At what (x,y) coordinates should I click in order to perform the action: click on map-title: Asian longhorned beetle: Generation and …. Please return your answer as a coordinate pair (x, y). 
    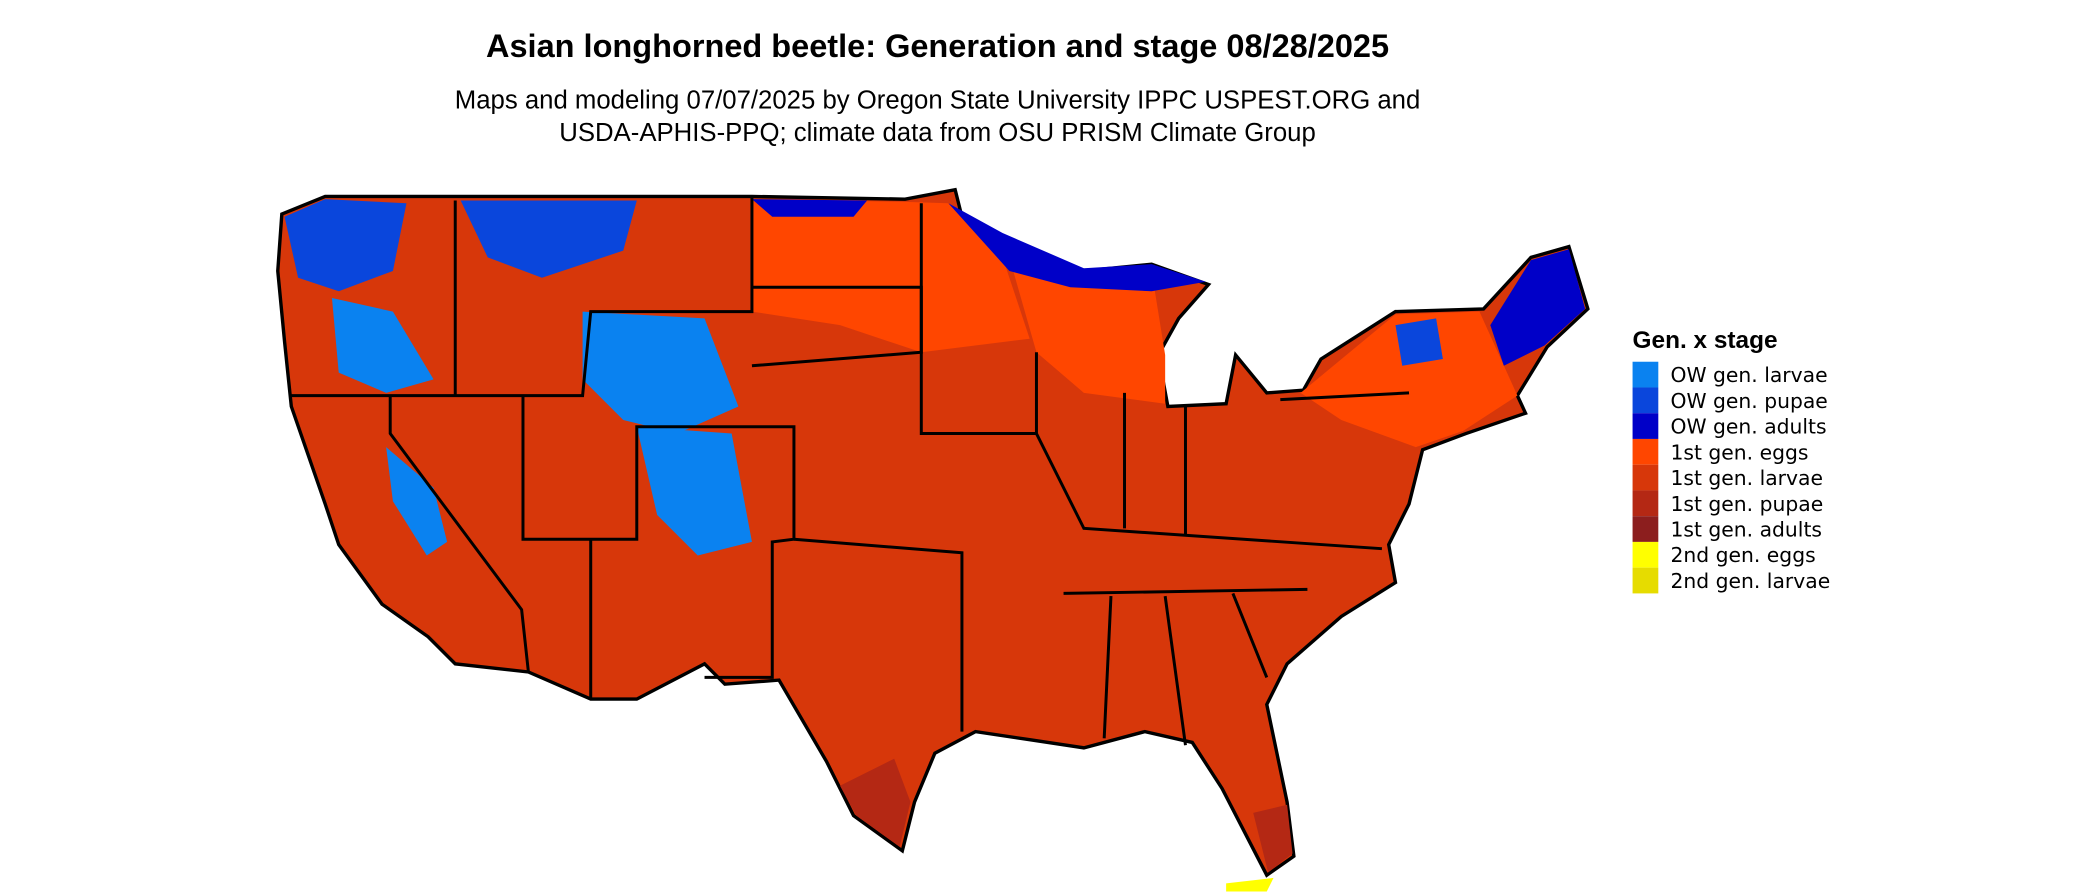
    Looking at the image, I should click on (937, 46).